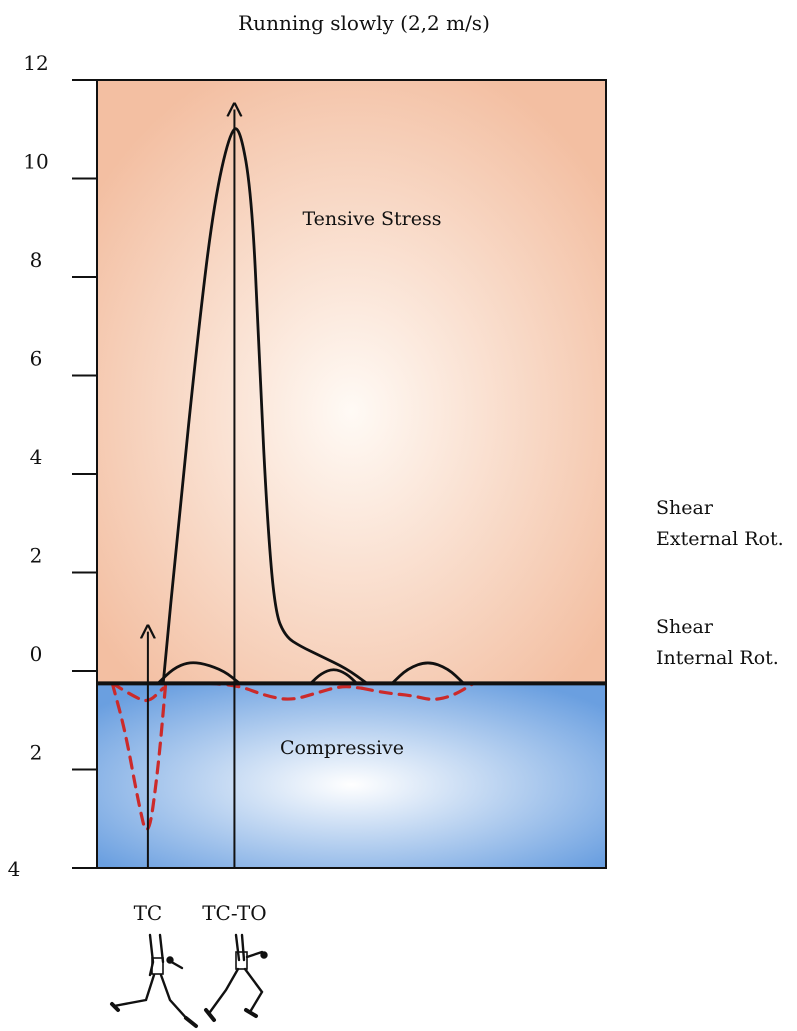 Image resolution: width=797 pixels, height=1031 pixels. I want to click on y-axis: 12 10 8 6 4 2 0 2 4, so click(52, 466).